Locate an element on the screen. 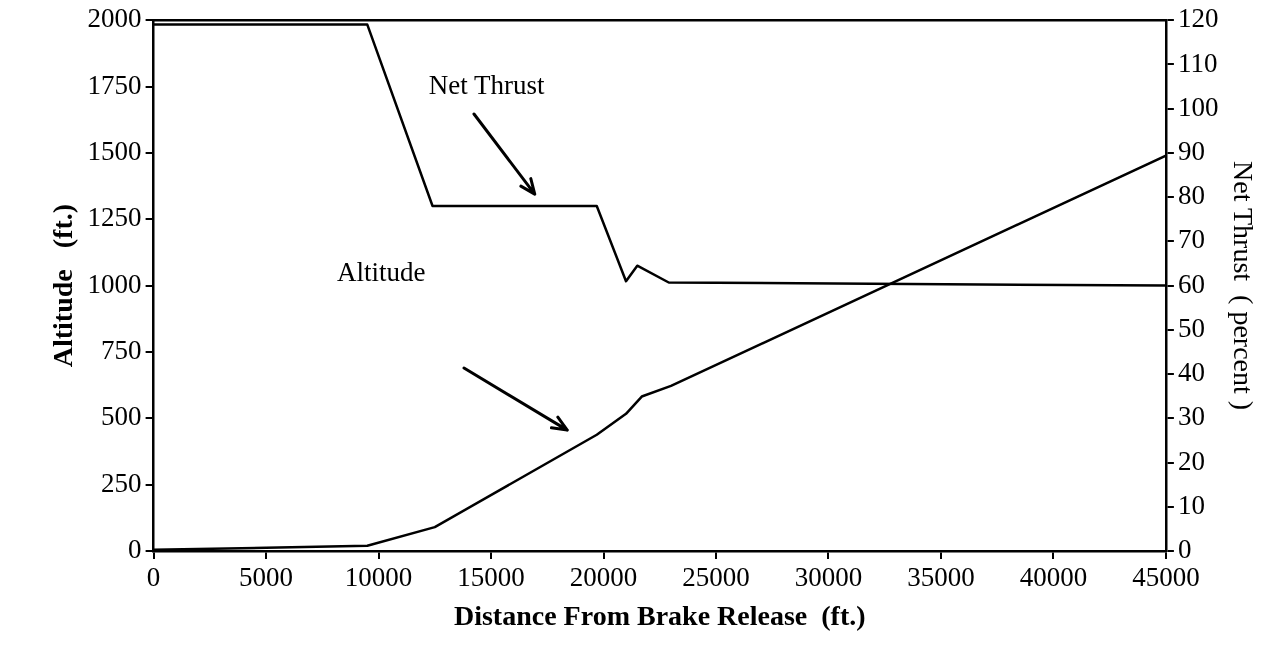 This screenshot has height=657, width=1282. x-tick-label: 20000 is located at coordinates (603, 577).